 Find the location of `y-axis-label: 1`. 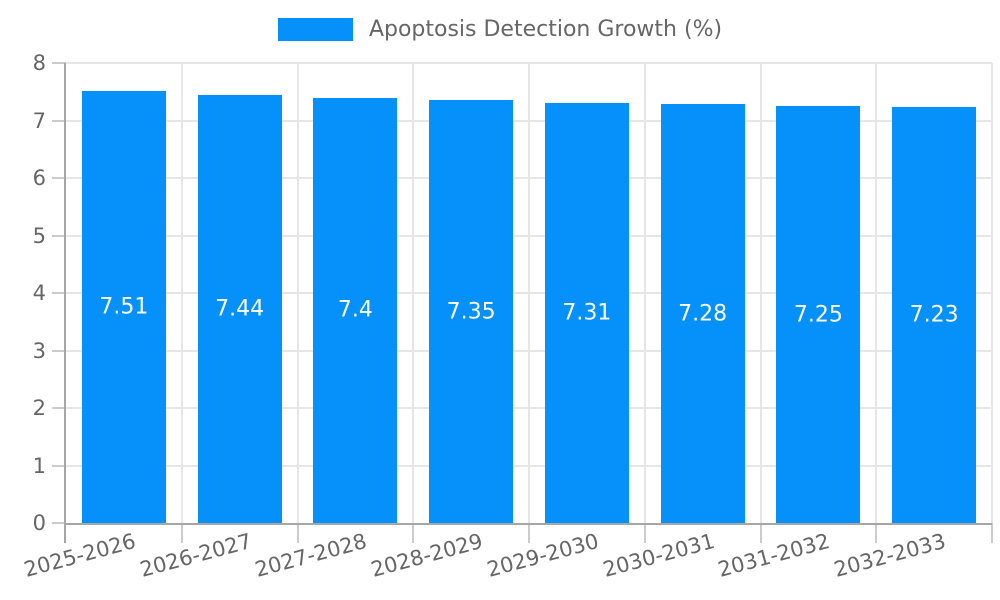

y-axis-label: 1 is located at coordinates (39, 465).